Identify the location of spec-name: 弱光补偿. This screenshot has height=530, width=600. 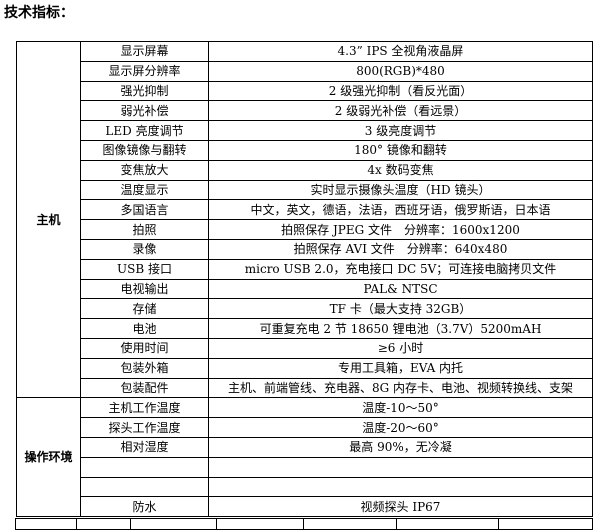
(144, 111).